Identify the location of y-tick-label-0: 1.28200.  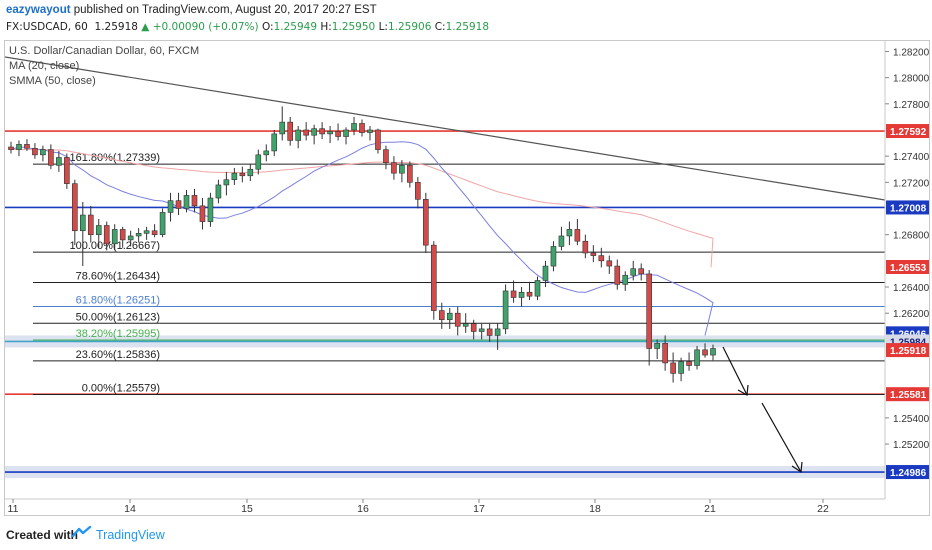
(911, 52).